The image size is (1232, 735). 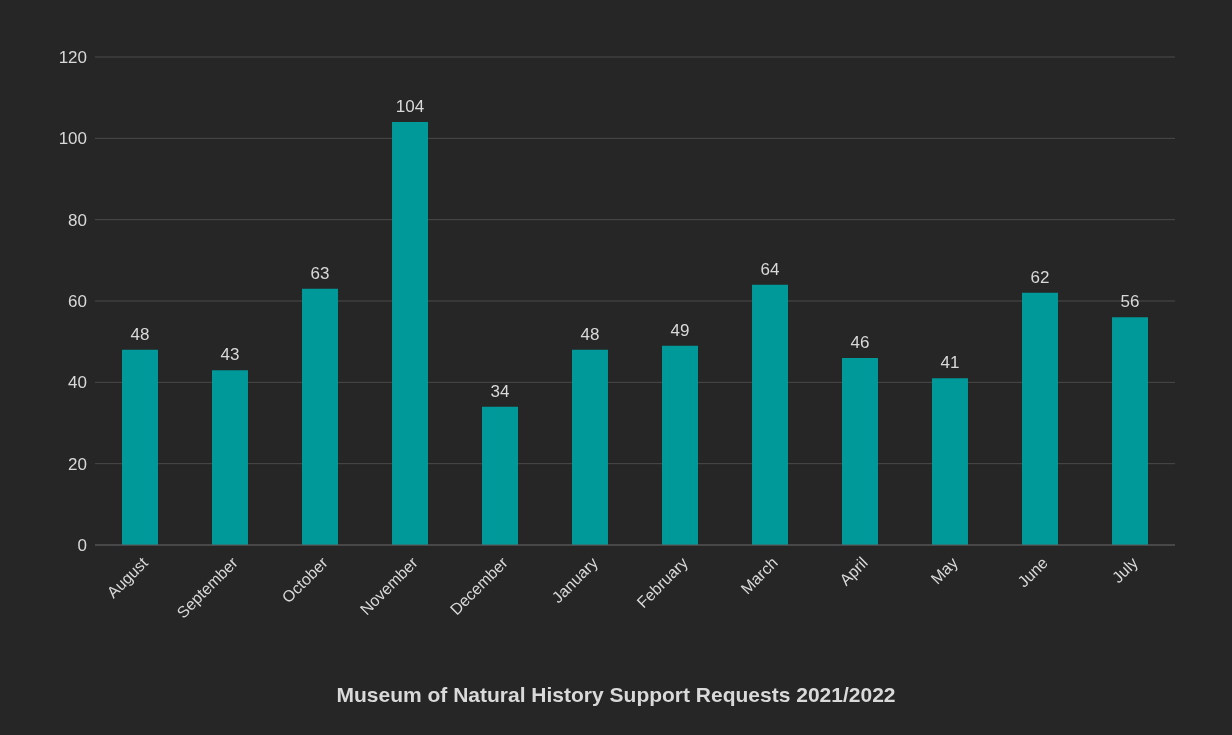 I want to click on y-tick-label: 60, so click(x=77, y=302).